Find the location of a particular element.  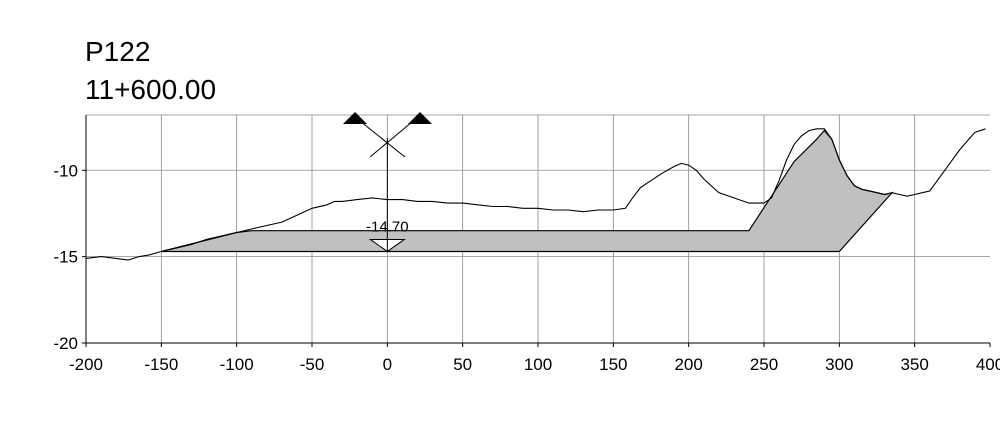

x-tick-label: 250 is located at coordinates (764, 364).